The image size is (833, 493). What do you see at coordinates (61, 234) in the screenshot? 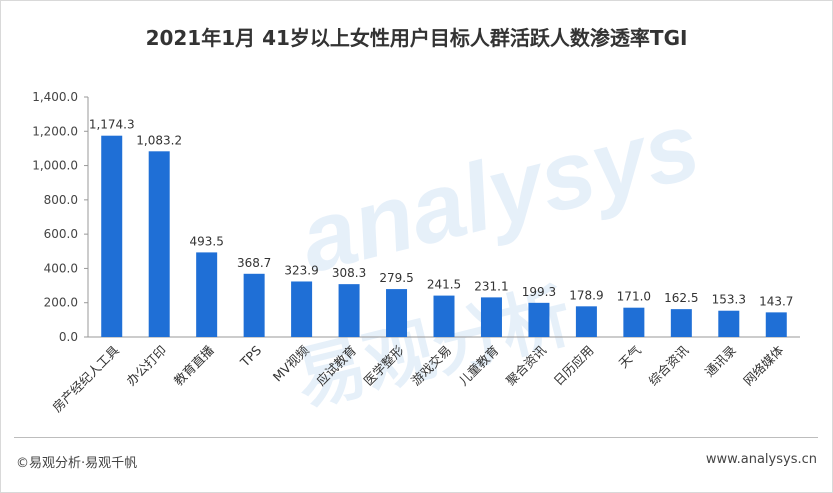
I see `y-tick-label: 600.0` at bounding box center [61, 234].